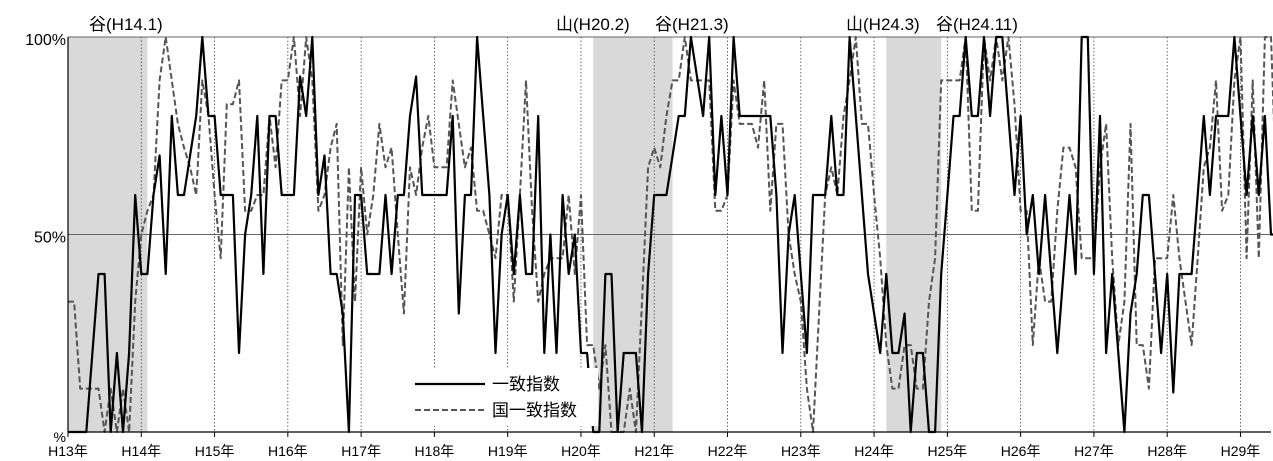 The image size is (1273, 461). I want to click on x-tick-label-8: H21年, so click(654, 451).